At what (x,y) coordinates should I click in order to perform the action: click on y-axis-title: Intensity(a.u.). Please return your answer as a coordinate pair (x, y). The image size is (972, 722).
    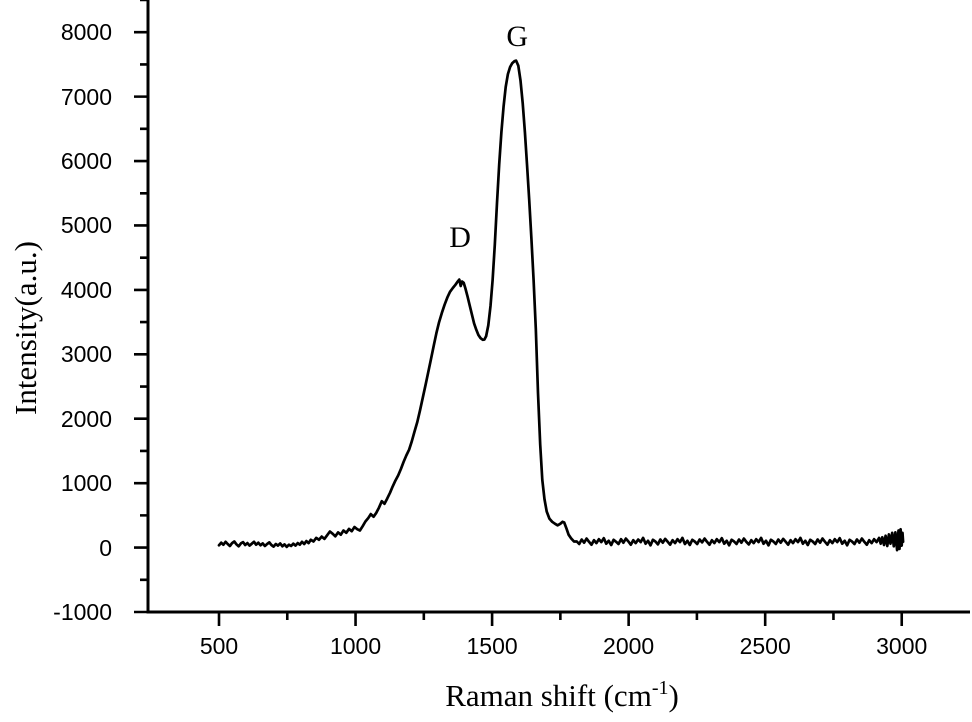
    Looking at the image, I should click on (26, 328).